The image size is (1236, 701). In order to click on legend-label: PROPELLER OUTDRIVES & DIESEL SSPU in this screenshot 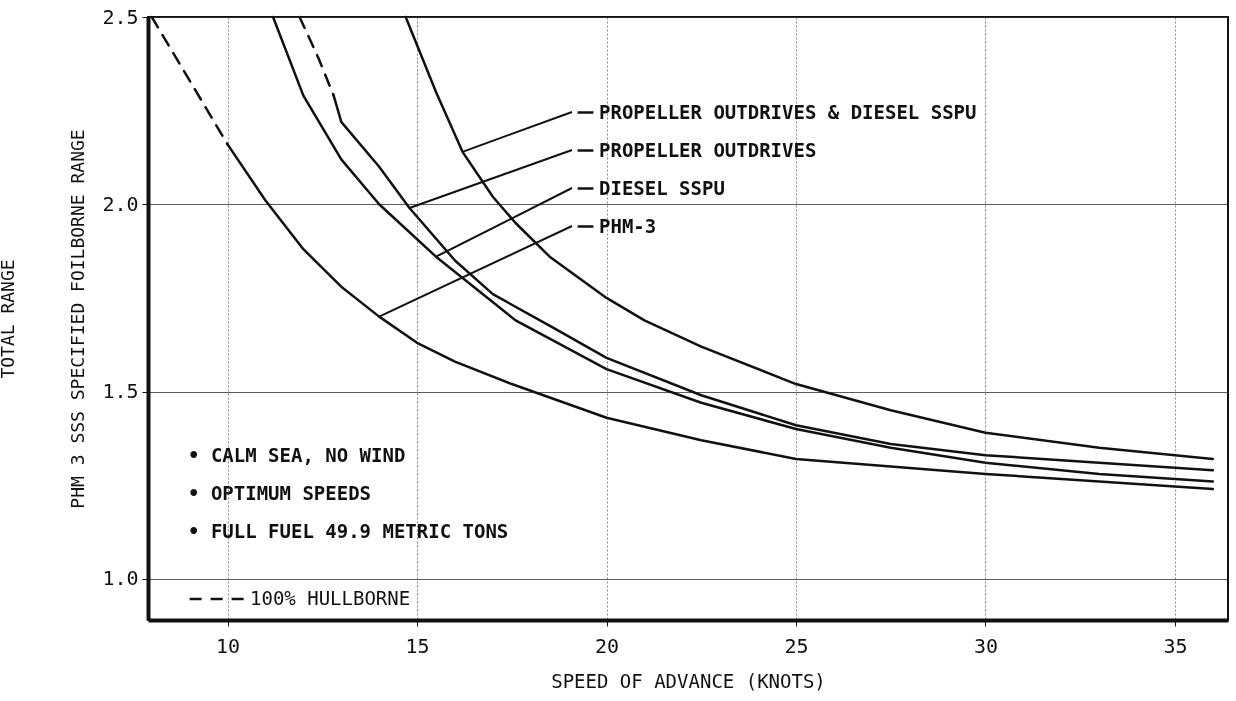, I will do `click(788, 111)`.